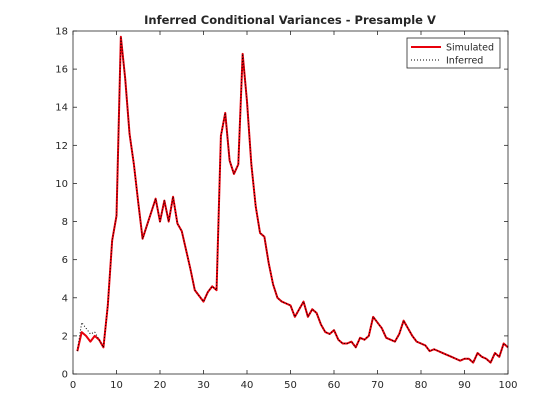 Image resolution: width=560 pixels, height=420 pixels. What do you see at coordinates (470, 48) in the screenshot?
I see `legend-label-simulated: Simulated` at bounding box center [470, 48].